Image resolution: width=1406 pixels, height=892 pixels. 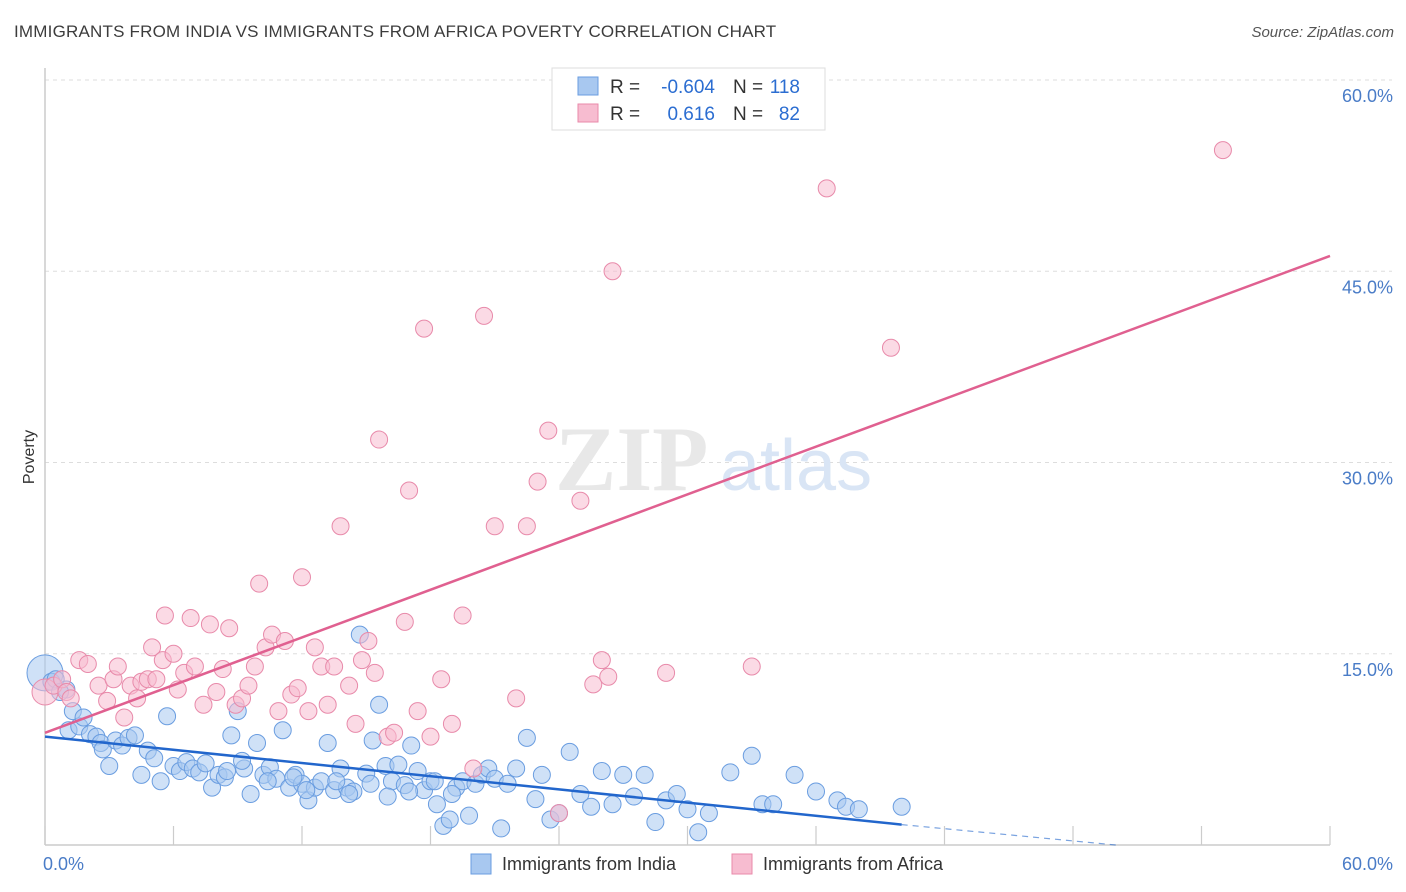 What do you see at coordinates (589, 864) in the screenshot?
I see `bottom-legend-india: Immigrants from India` at bounding box center [589, 864].